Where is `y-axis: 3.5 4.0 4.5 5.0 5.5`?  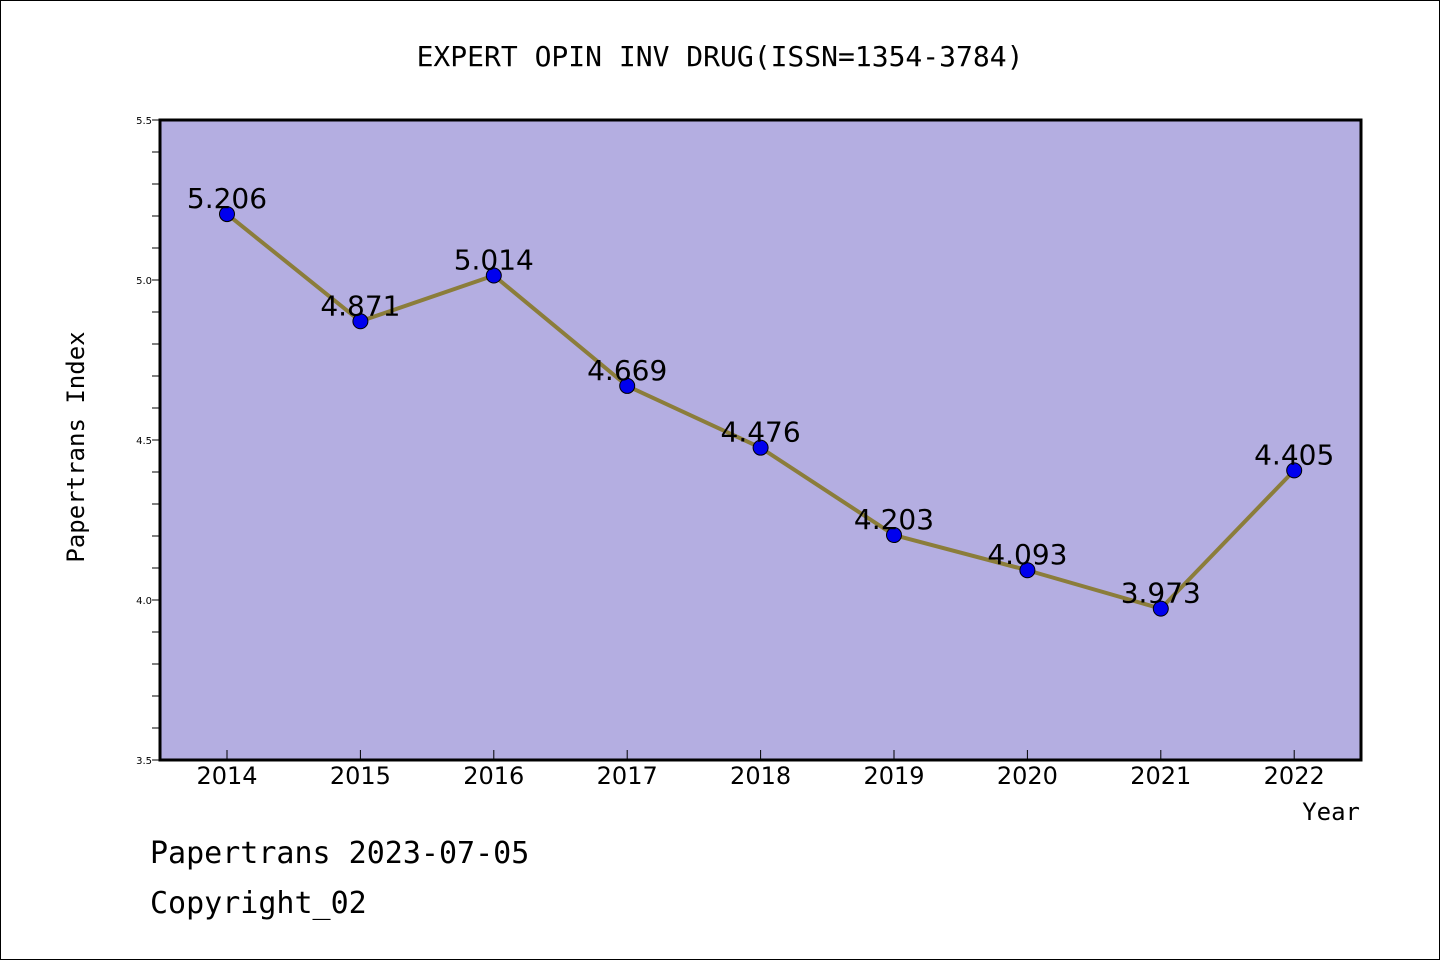 y-axis: 3.5 4.0 4.5 5.0 5.5 is located at coordinates (147, 441).